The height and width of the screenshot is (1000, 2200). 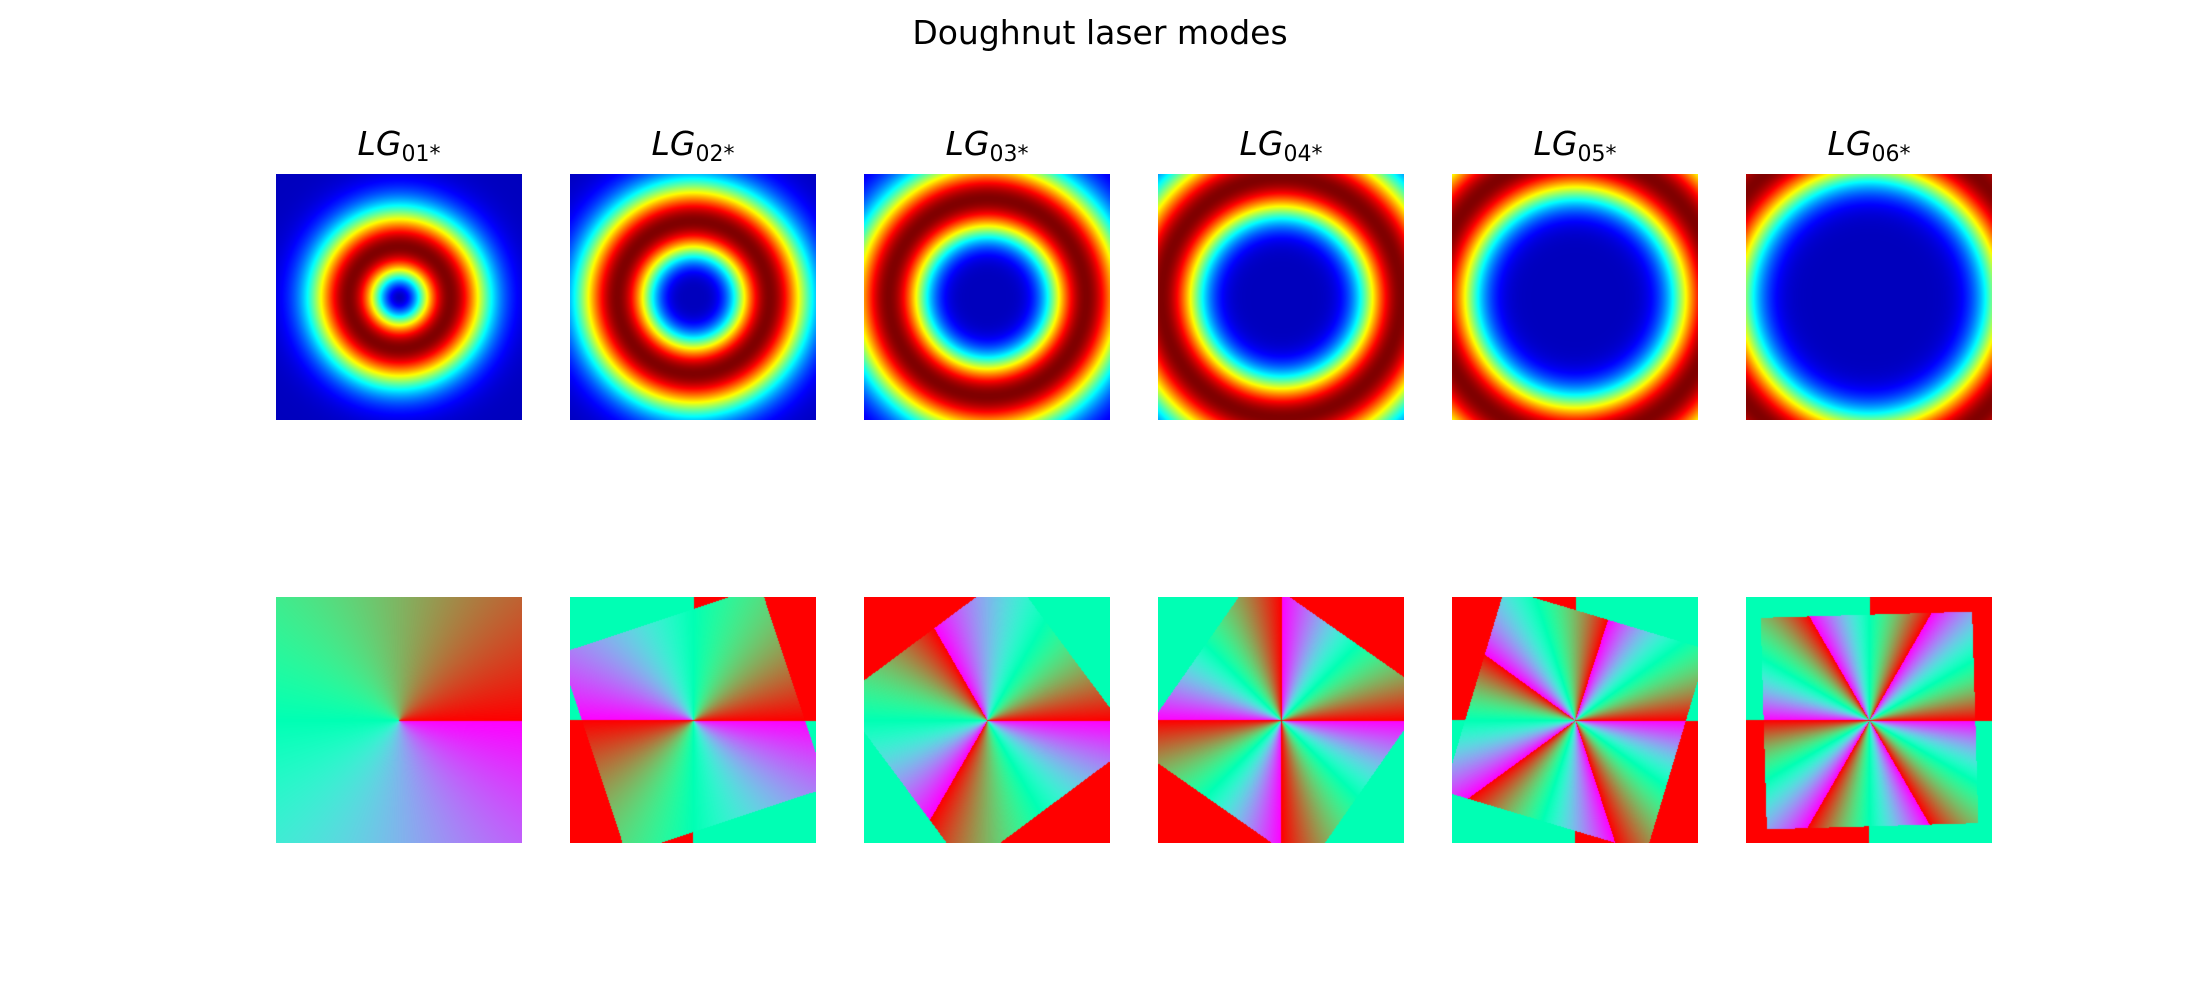 What do you see at coordinates (1885, 154) in the screenshot?
I see `panel-title-sub: 06` at bounding box center [1885, 154].